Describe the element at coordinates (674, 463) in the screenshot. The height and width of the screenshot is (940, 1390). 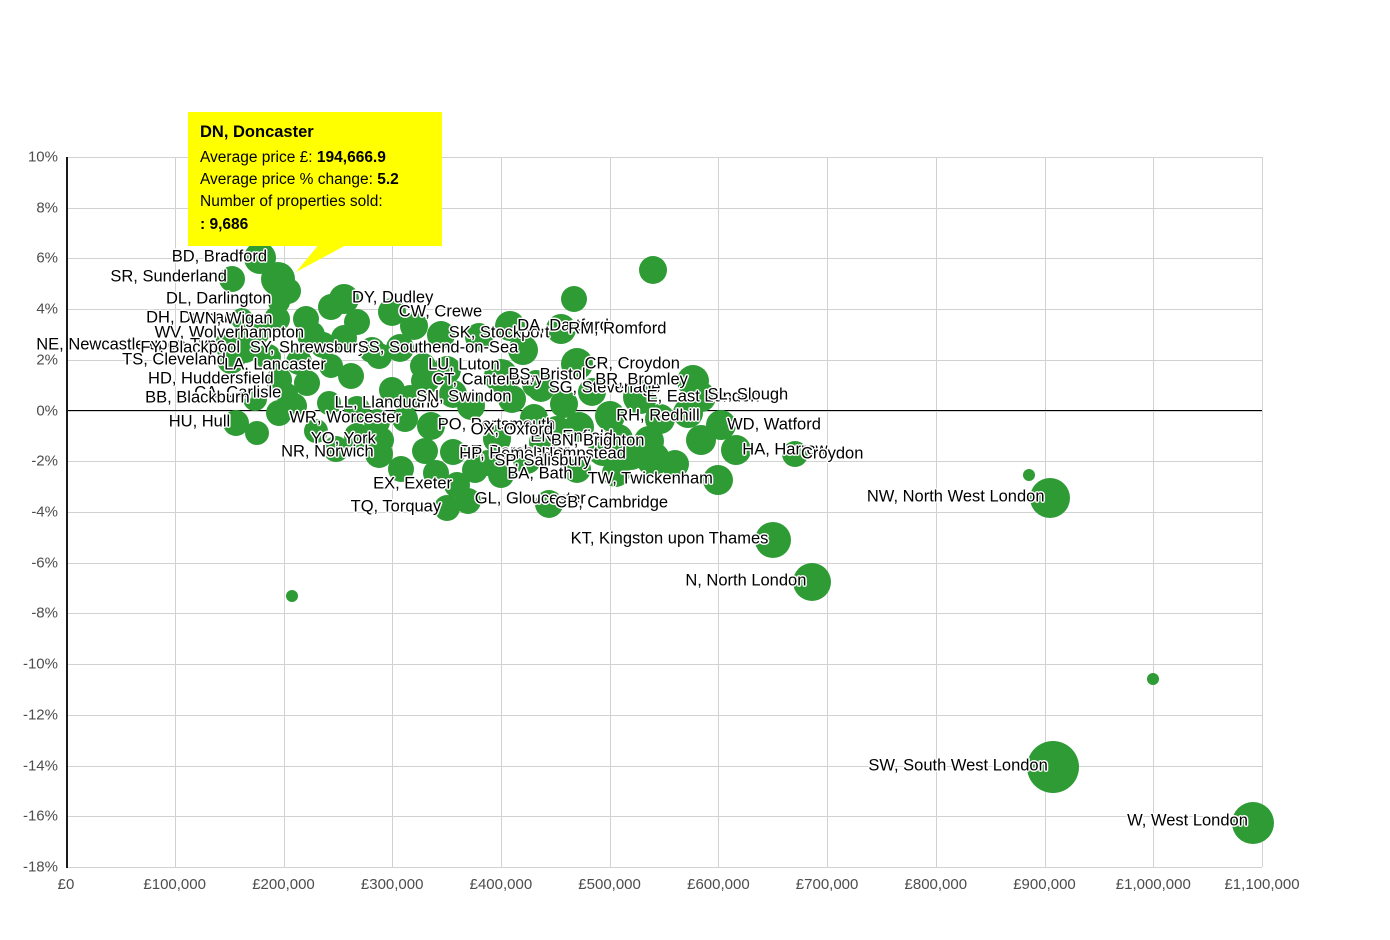
I see `bubble-c26` at that location.